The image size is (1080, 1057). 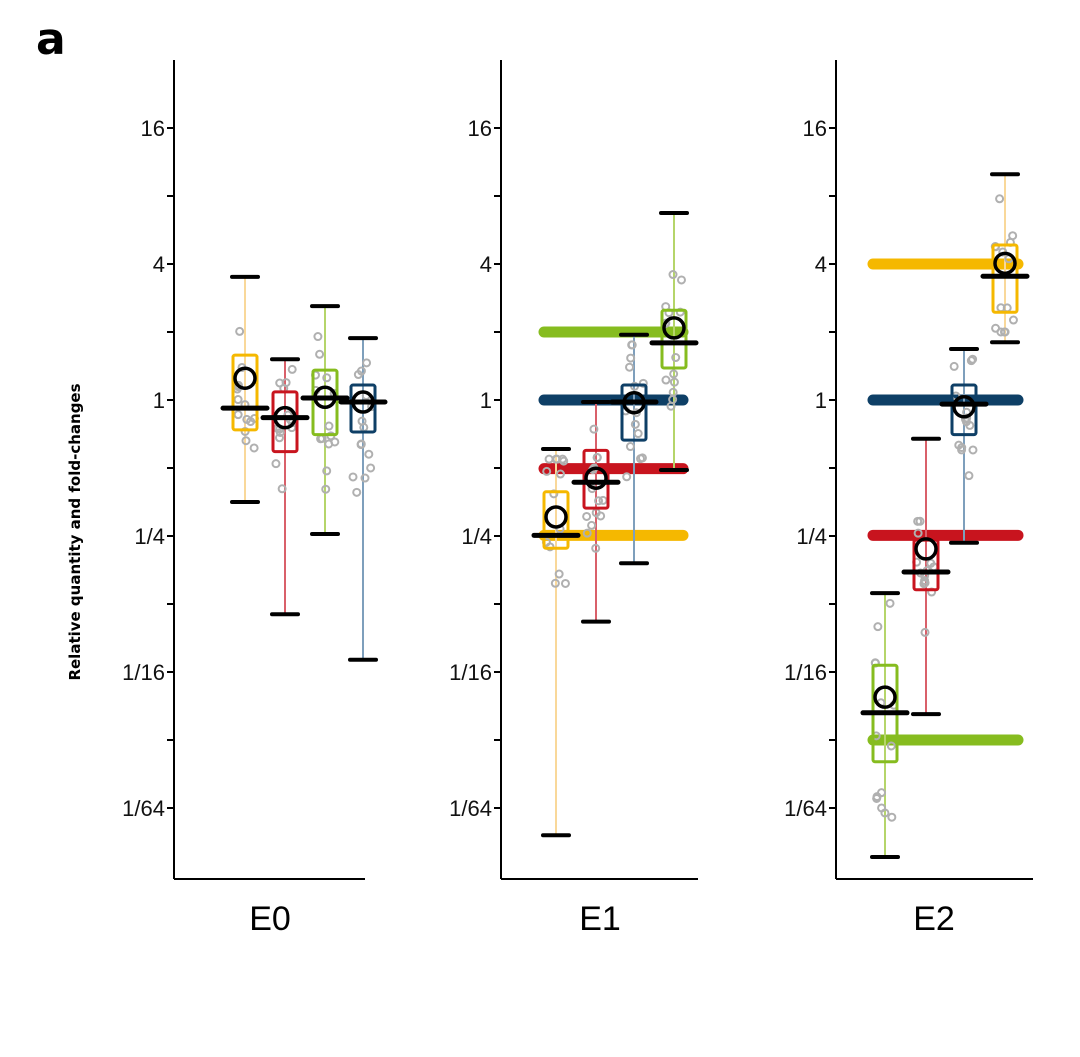 What do you see at coordinates (470, 672) in the screenshot?
I see `y-tick-label: 1/16` at bounding box center [470, 672].